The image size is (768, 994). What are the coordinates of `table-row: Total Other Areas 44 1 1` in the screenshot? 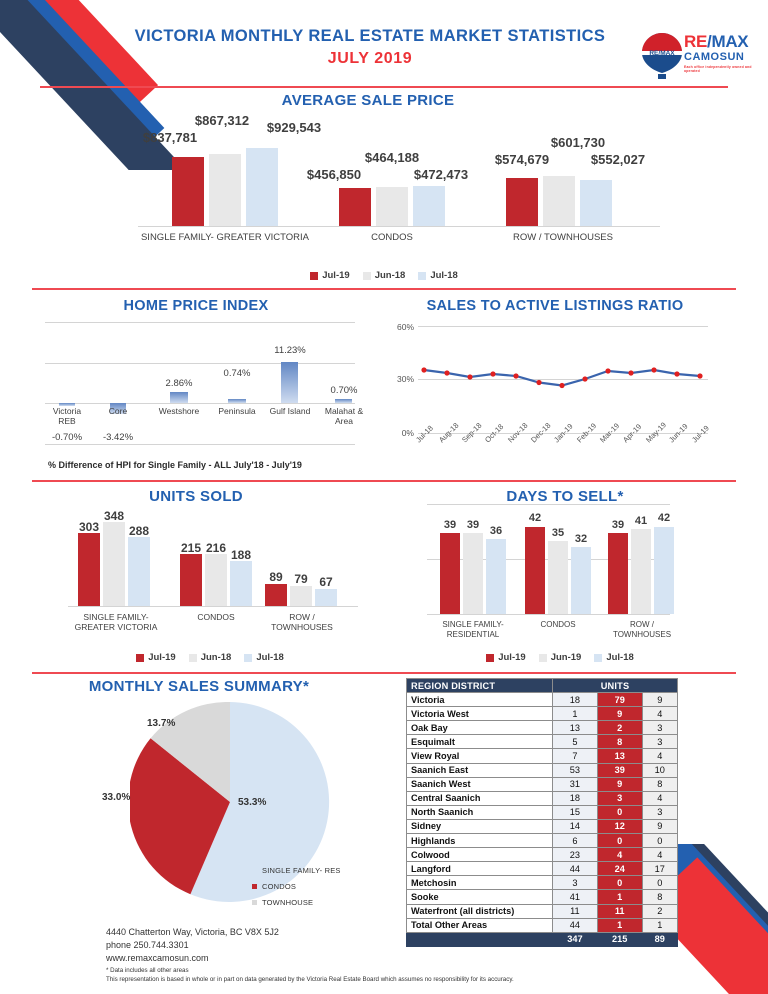 It's located at (542, 925).